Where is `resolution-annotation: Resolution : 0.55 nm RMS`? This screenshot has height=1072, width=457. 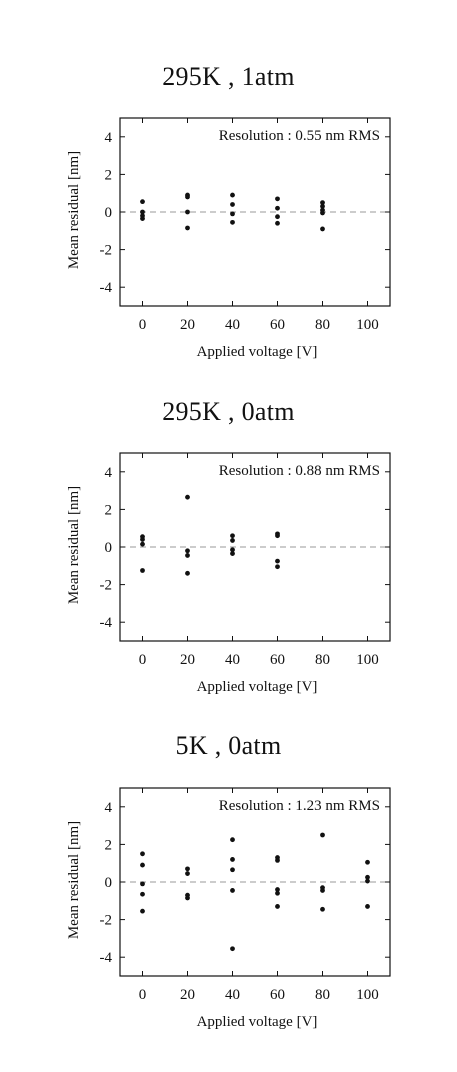
resolution-annotation: Resolution : 0.55 nm RMS is located at coordinates (299, 136).